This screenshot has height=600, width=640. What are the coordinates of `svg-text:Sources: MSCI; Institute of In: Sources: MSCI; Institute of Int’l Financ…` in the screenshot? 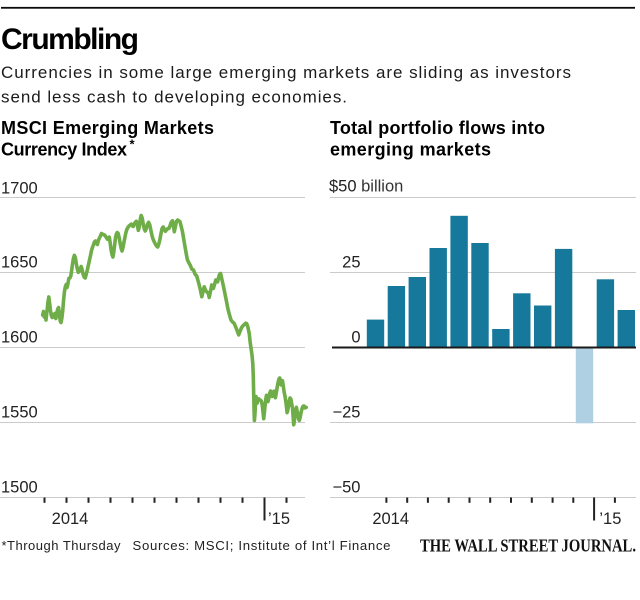 It's located at (262, 545).